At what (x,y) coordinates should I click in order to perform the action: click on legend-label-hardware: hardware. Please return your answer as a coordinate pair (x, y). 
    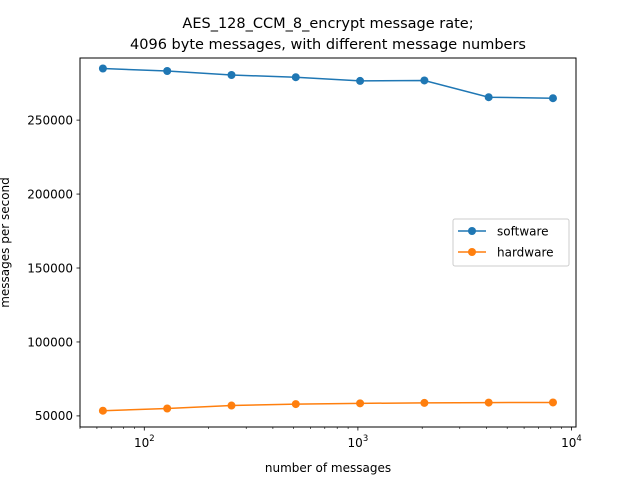
    Looking at the image, I should click on (525, 252).